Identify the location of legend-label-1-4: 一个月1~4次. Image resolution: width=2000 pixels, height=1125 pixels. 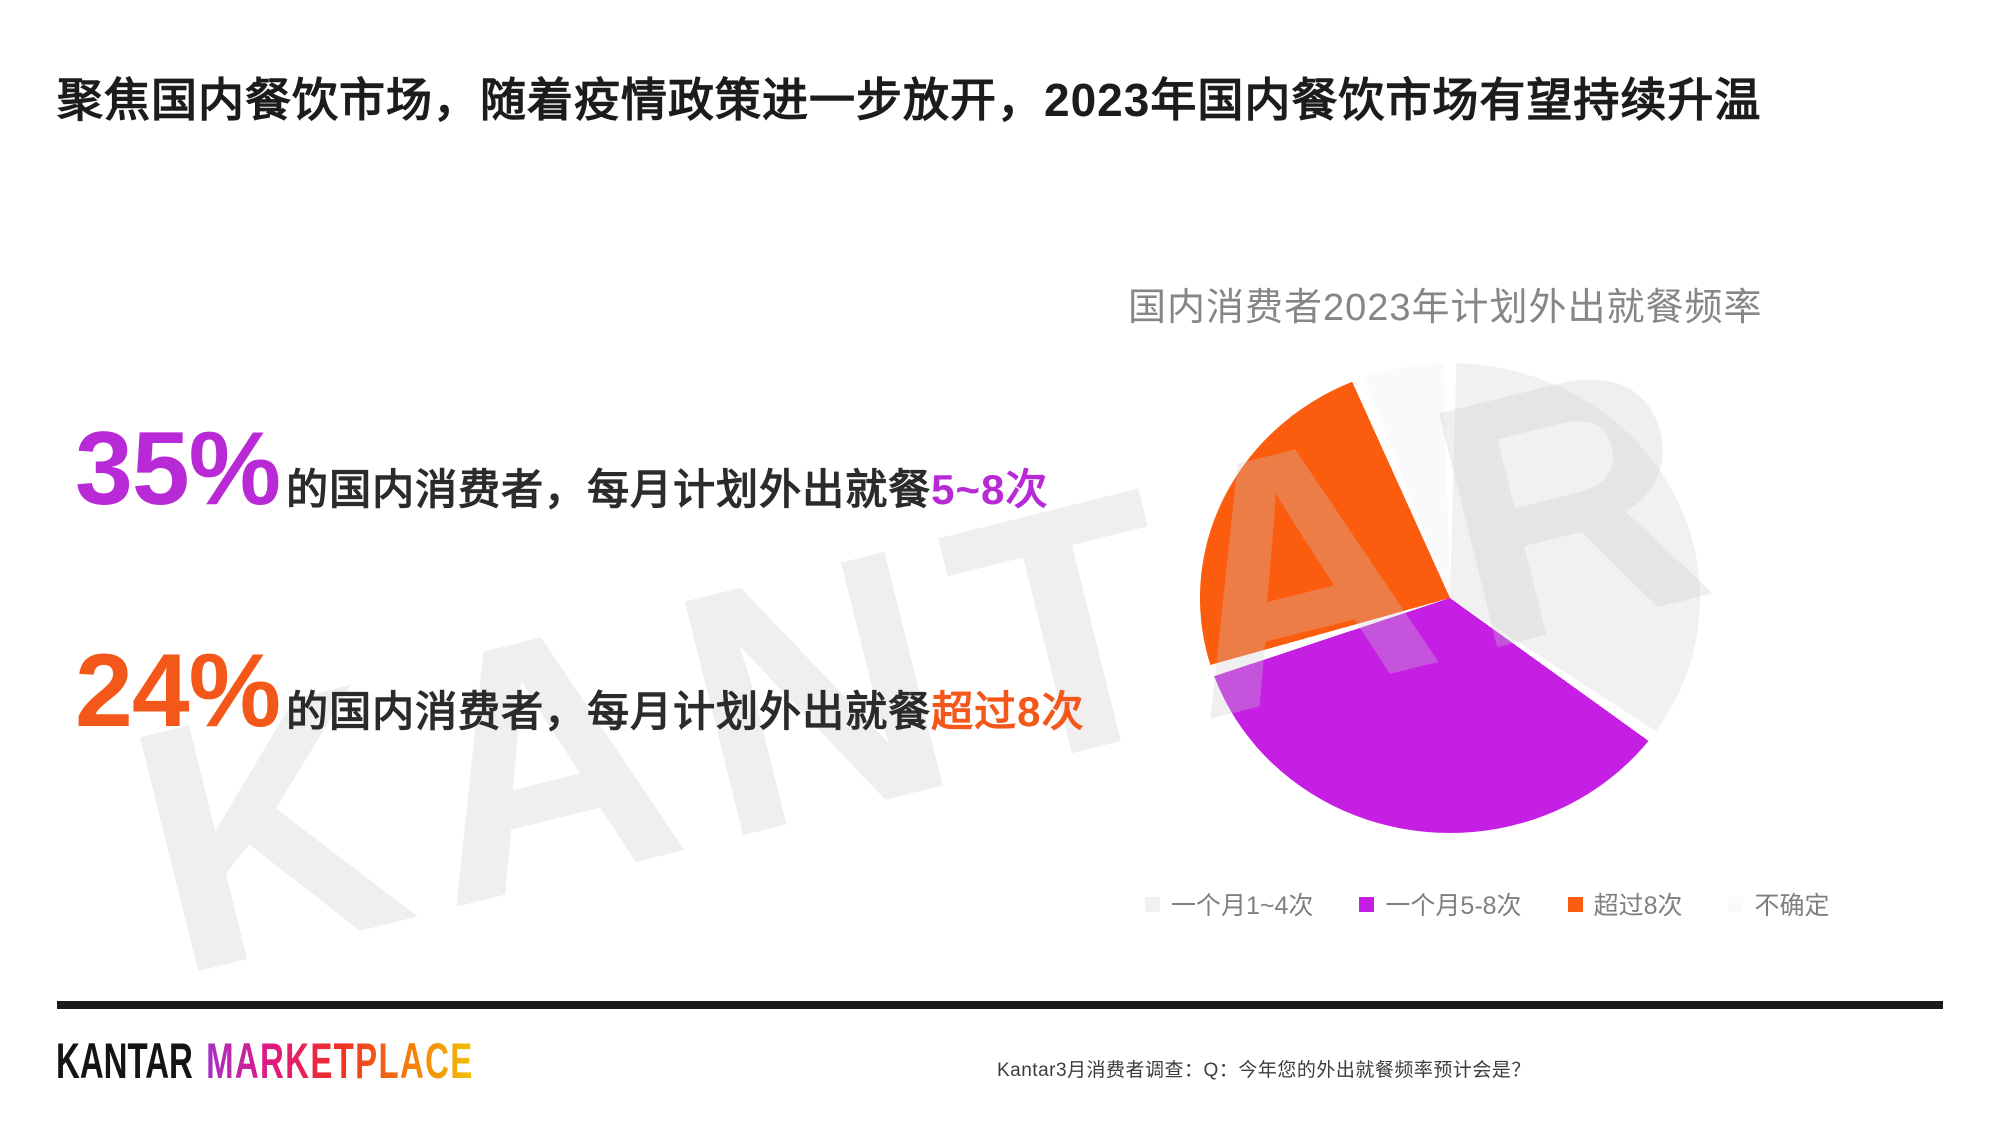
(1242, 906).